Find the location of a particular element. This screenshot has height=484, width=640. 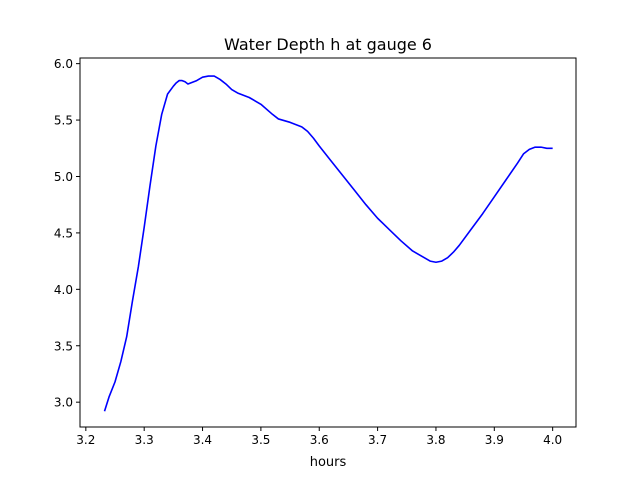

x-tick-label: 3.2 is located at coordinates (85, 440).